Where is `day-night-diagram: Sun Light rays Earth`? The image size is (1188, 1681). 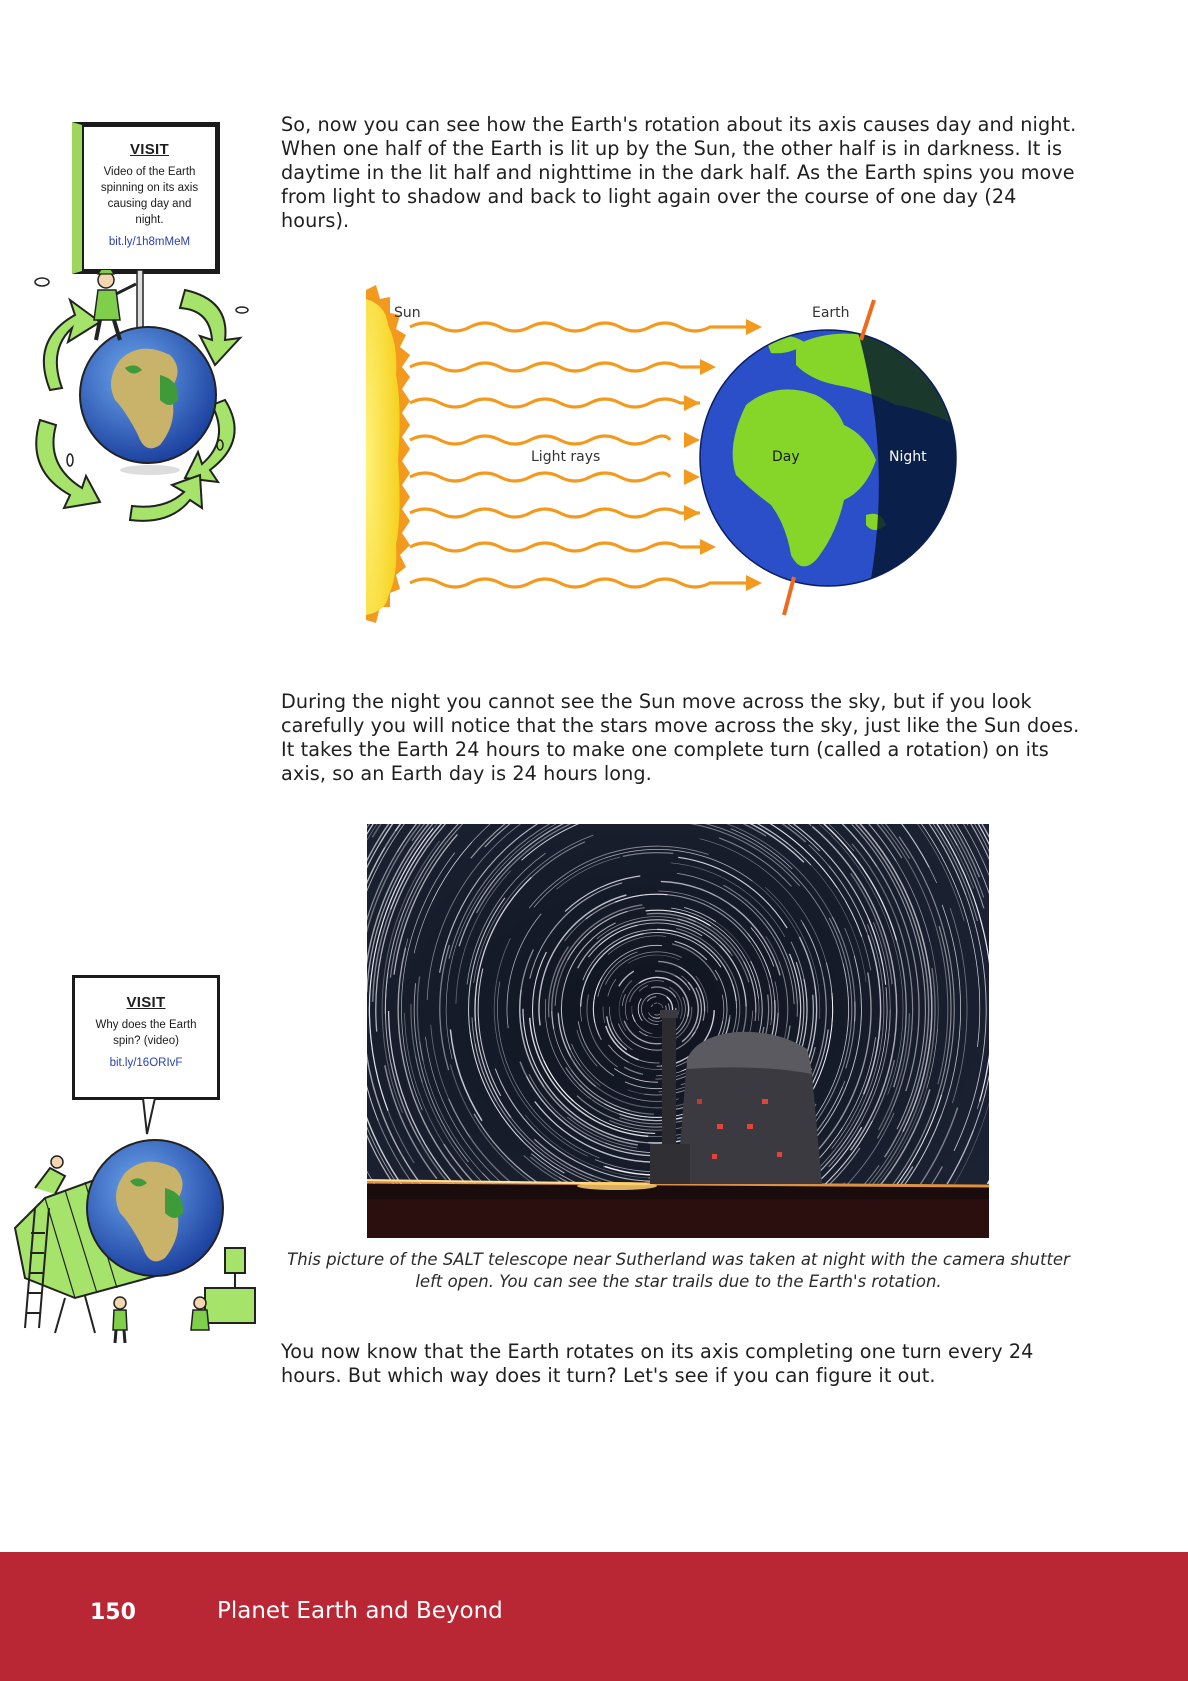 day-night-diagram: Sun Light rays Earth is located at coordinates (661, 454).